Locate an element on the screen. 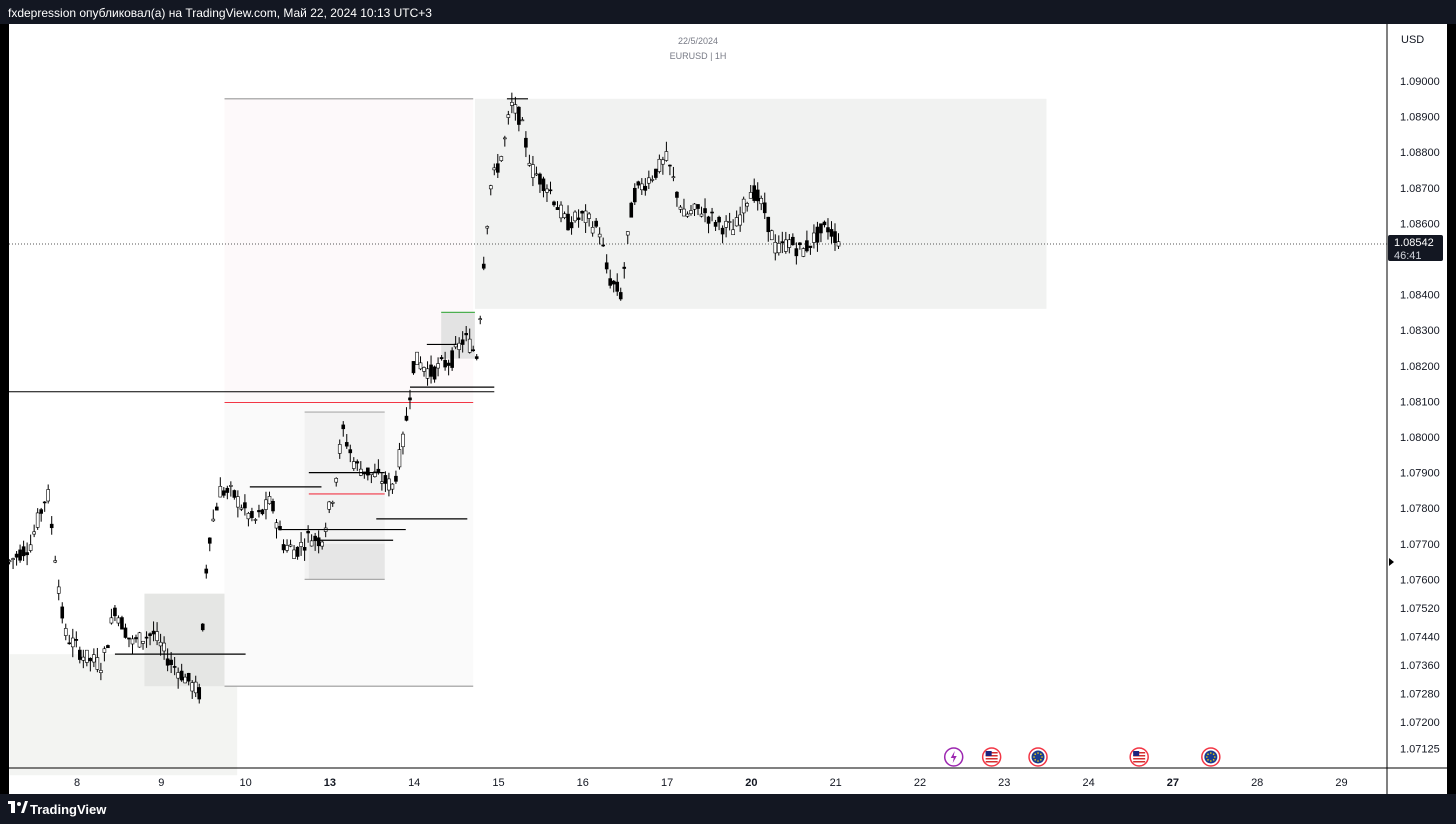  x-tick-label: 24 is located at coordinates (1088, 783).